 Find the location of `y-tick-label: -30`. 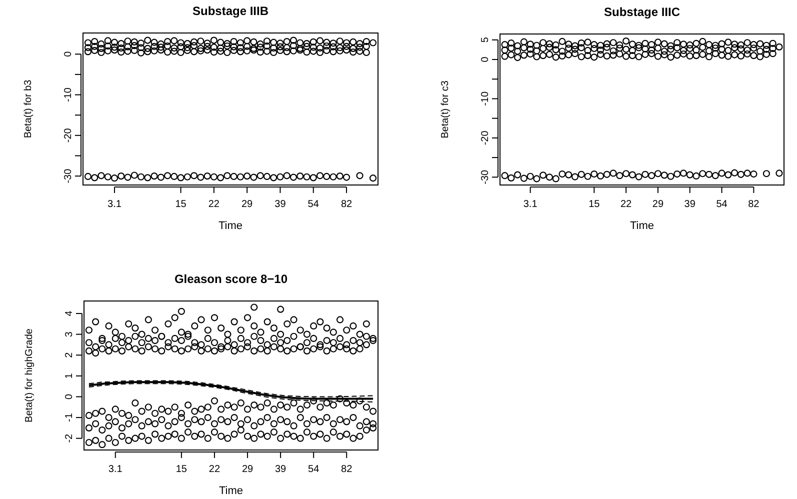

y-tick-label: -30 is located at coordinates (485, 176).